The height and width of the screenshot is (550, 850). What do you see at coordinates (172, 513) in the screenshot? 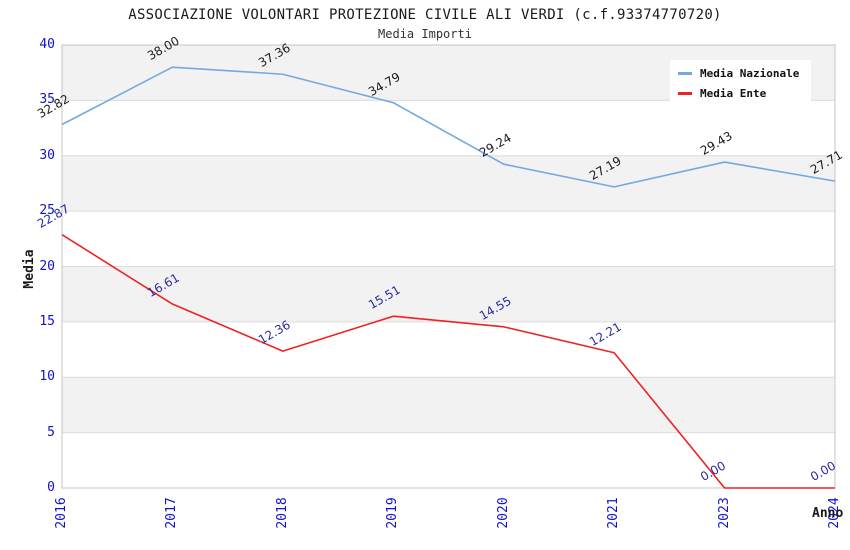
I see `x-tick-label: 2017` at bounding box center [172, 513].